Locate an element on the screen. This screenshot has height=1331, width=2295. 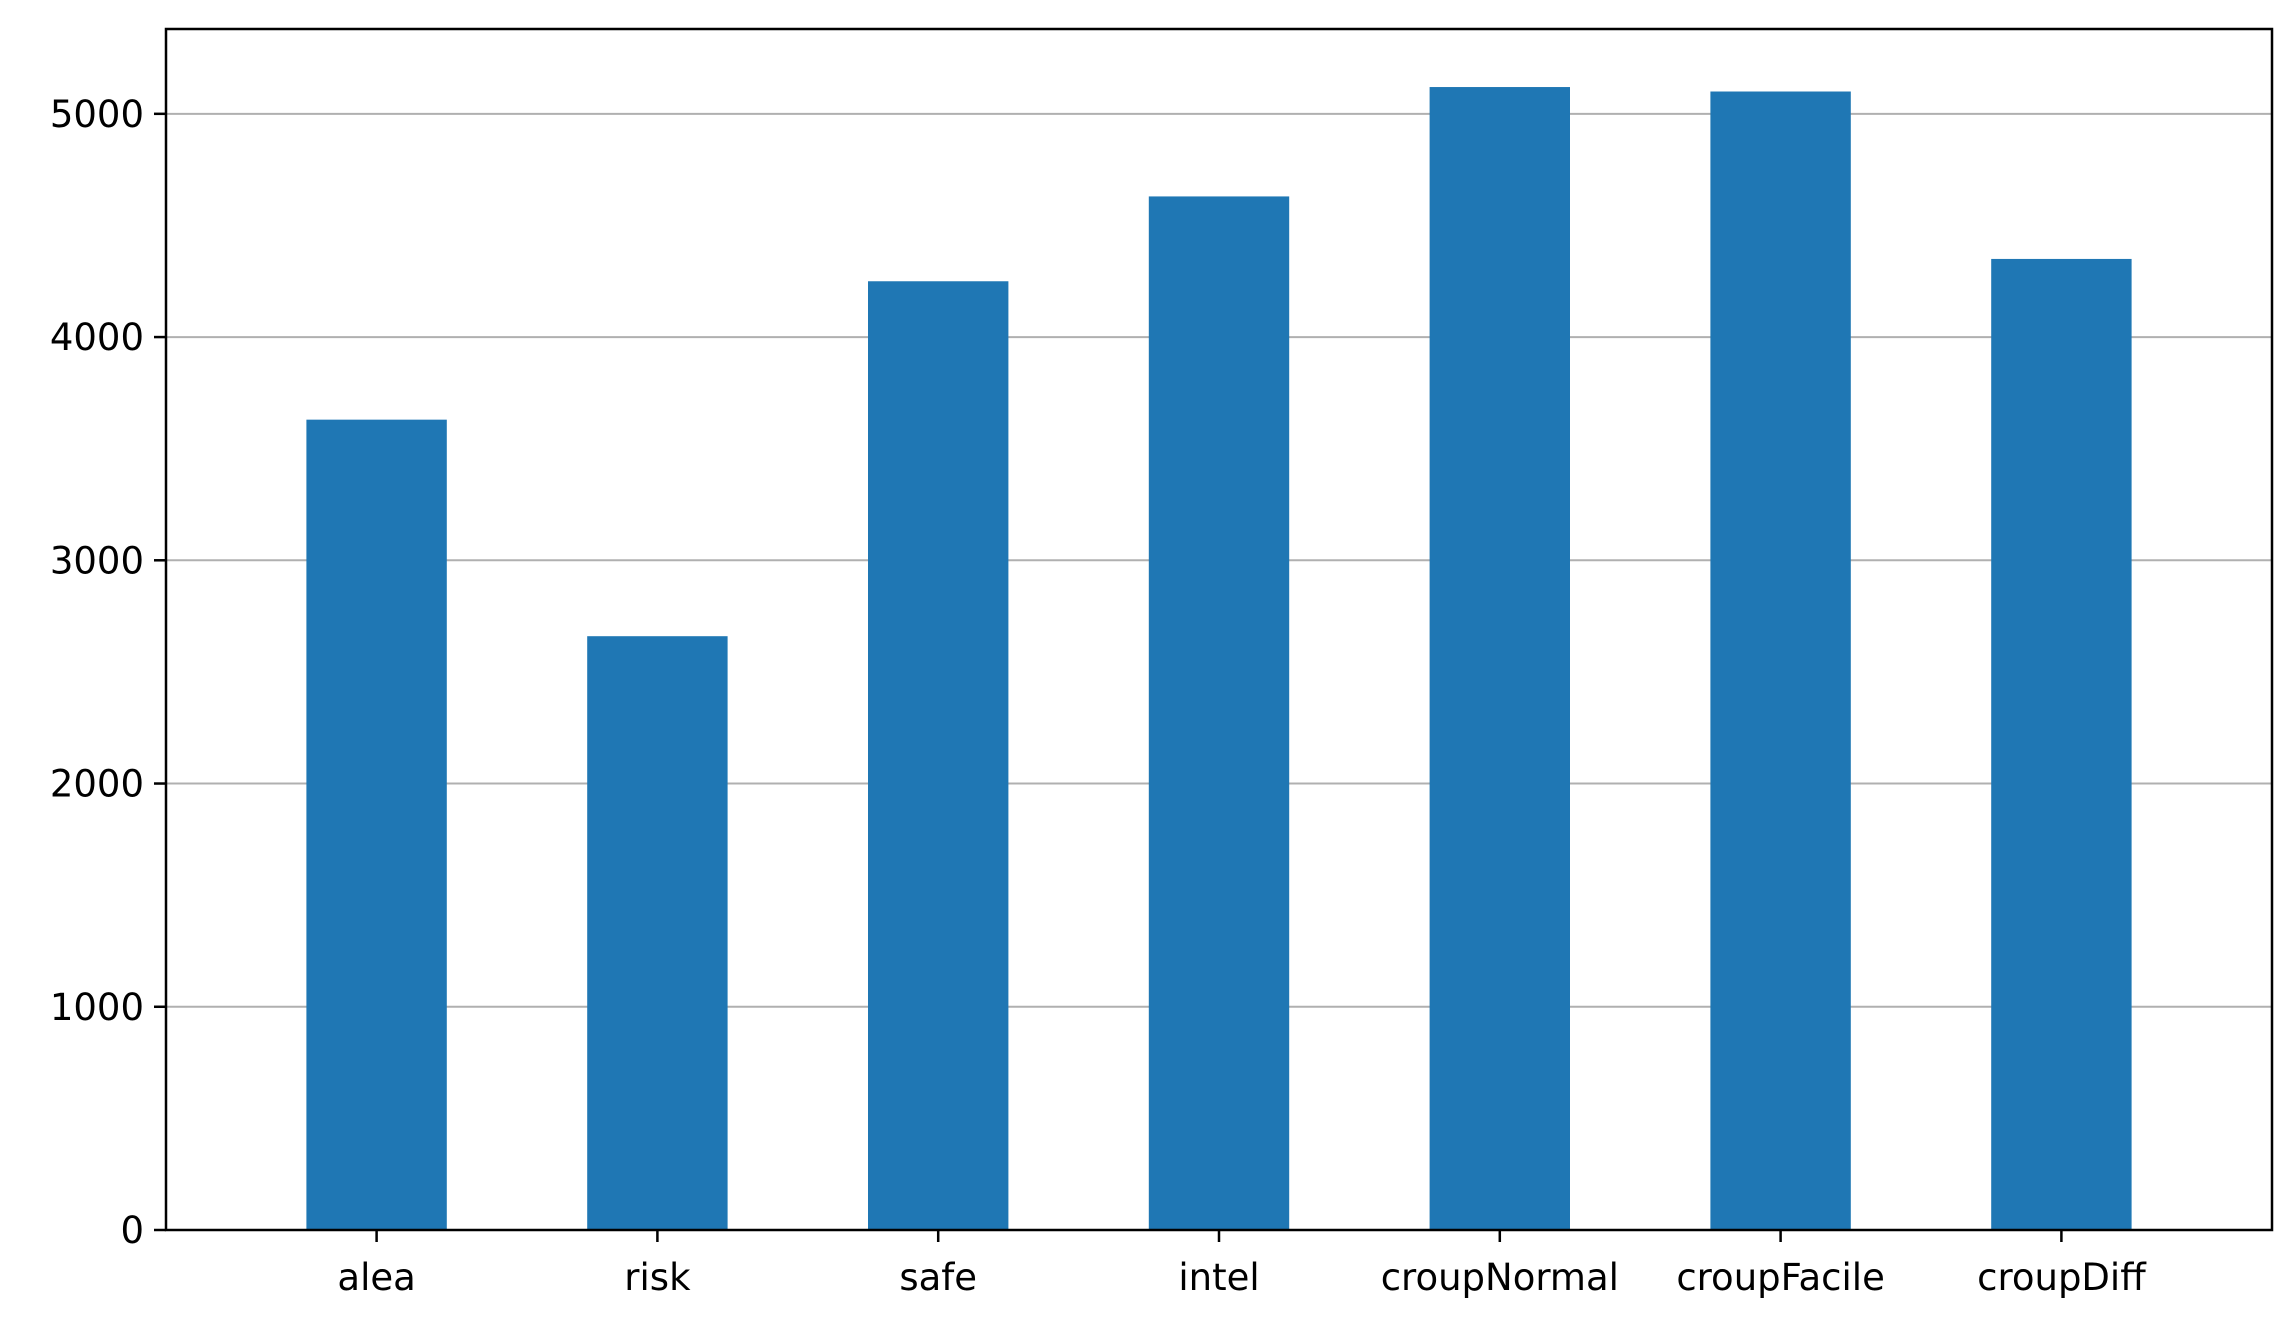
bar-alea is located at coordinates (376, 824).